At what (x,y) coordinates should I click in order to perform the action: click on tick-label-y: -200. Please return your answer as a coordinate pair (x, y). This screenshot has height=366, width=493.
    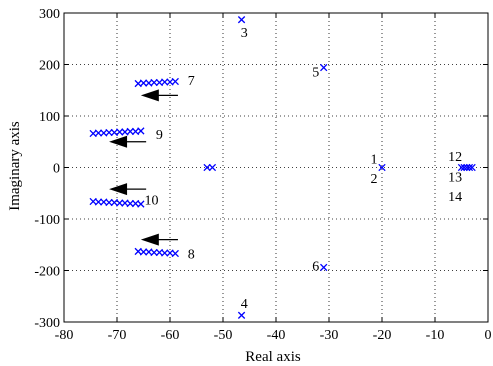
    Looking at the image, I should click on (47, 272).